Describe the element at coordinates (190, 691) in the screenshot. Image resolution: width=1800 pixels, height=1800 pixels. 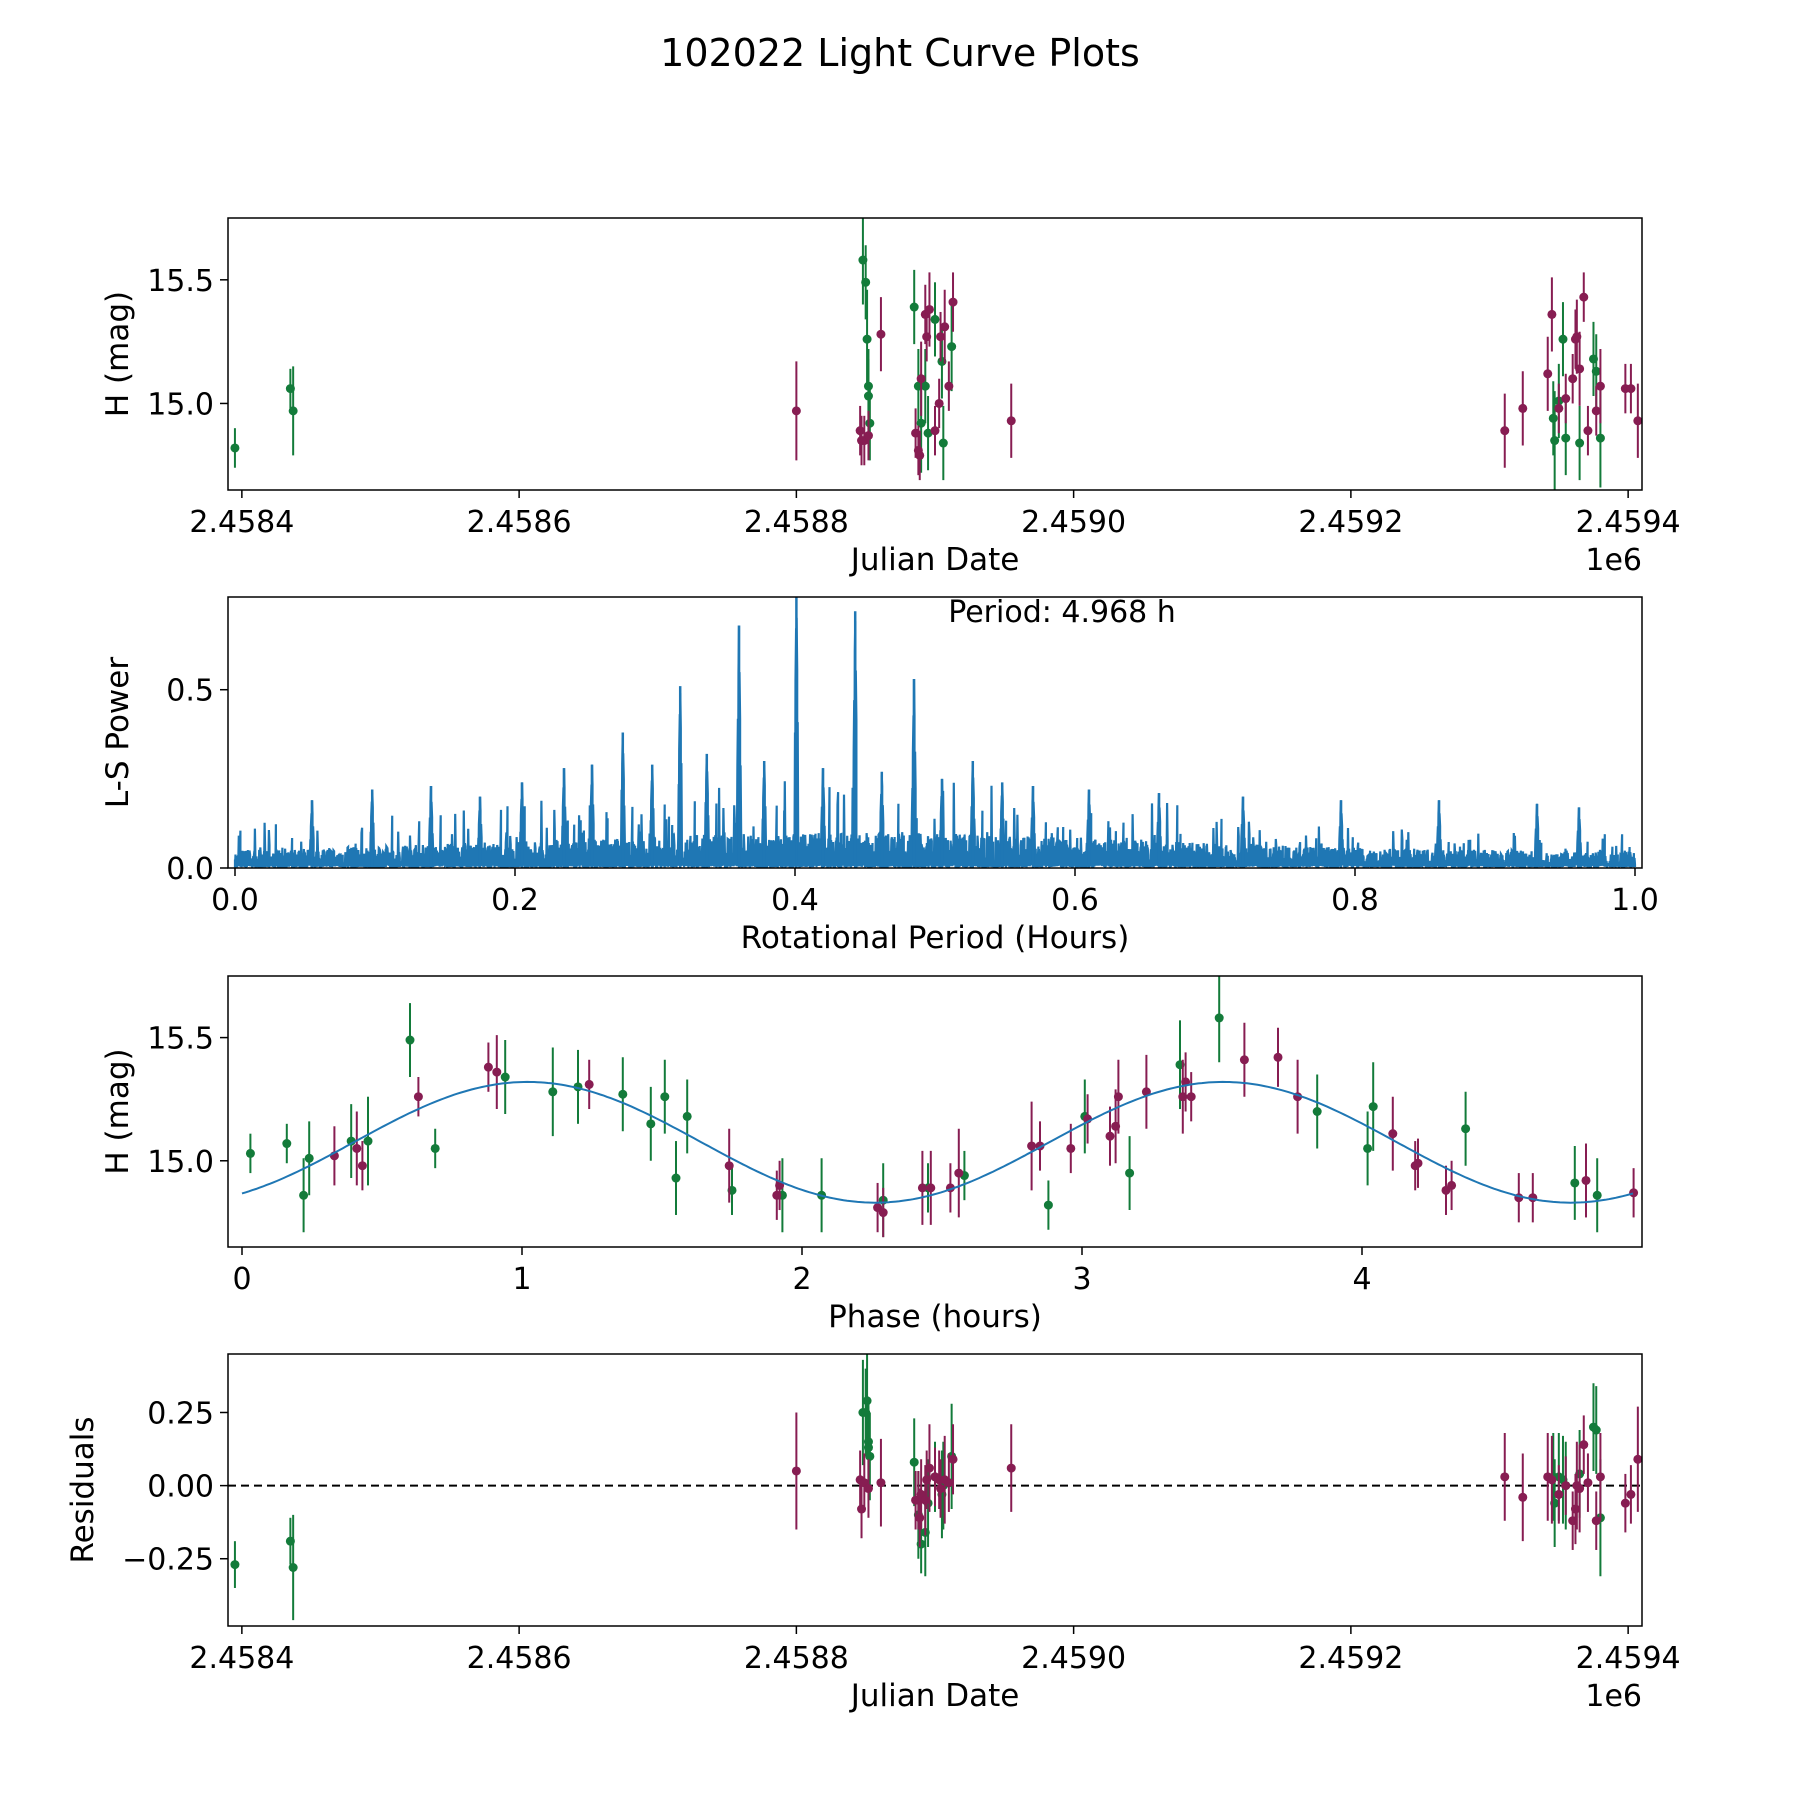
I see `y-tick-label: 0.5` at that location.